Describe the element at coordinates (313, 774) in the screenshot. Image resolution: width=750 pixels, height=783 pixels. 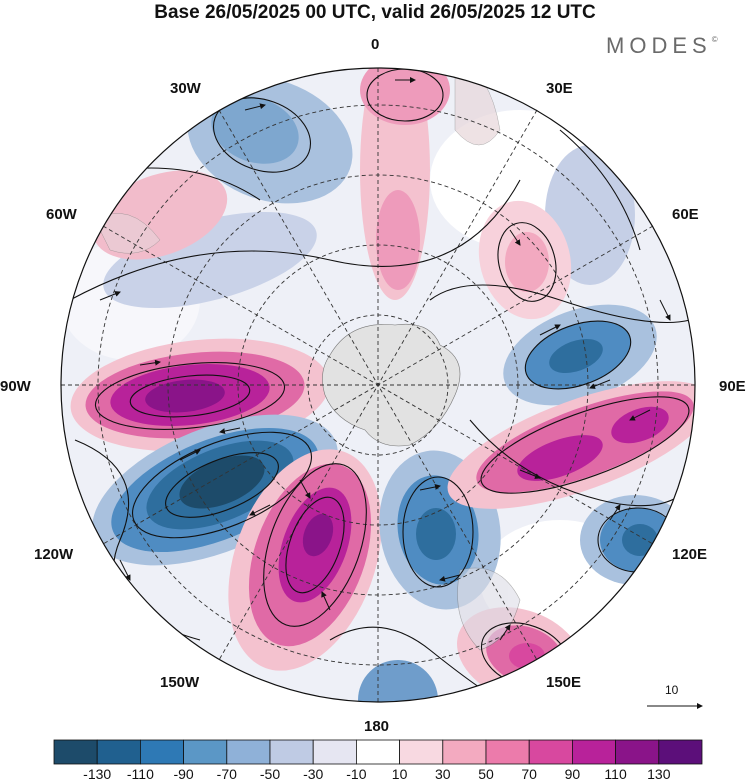
I see `colorbar-tick-label: -30` at that location.